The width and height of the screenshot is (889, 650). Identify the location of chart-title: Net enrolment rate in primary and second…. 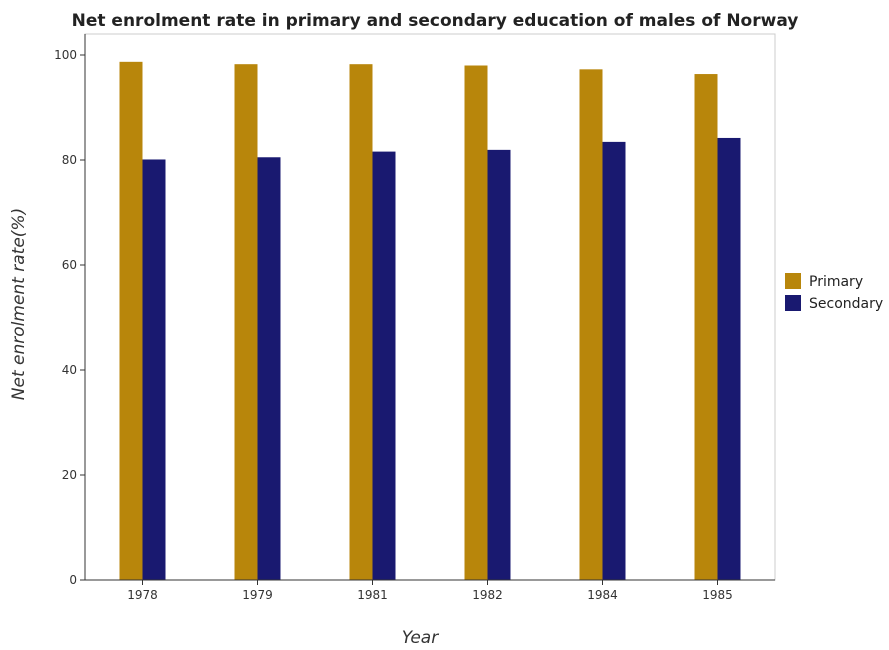
(435, 21).